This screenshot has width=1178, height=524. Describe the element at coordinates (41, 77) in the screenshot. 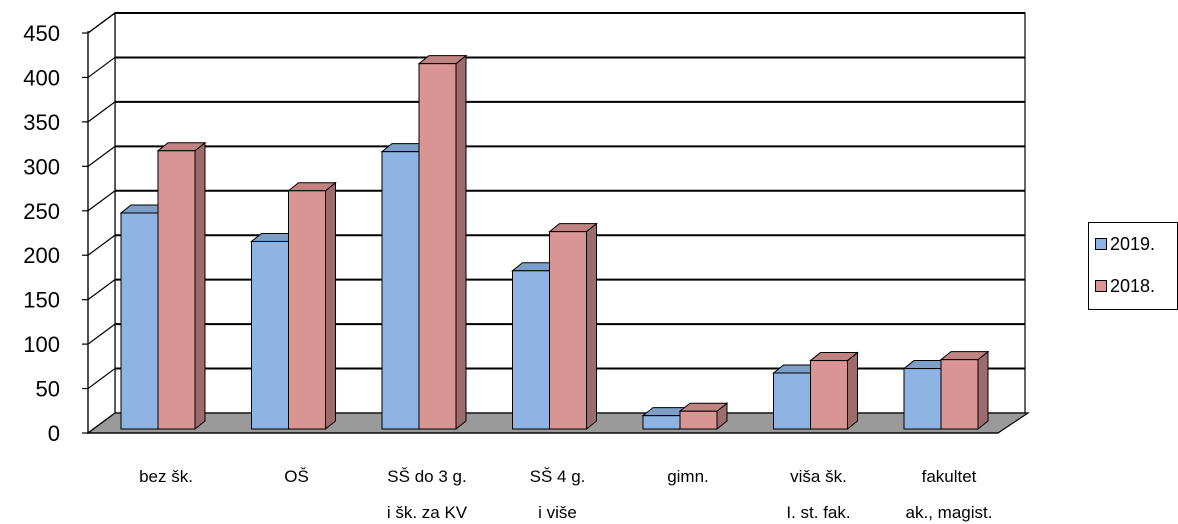

I see `y-tick-label: 400` at that location.